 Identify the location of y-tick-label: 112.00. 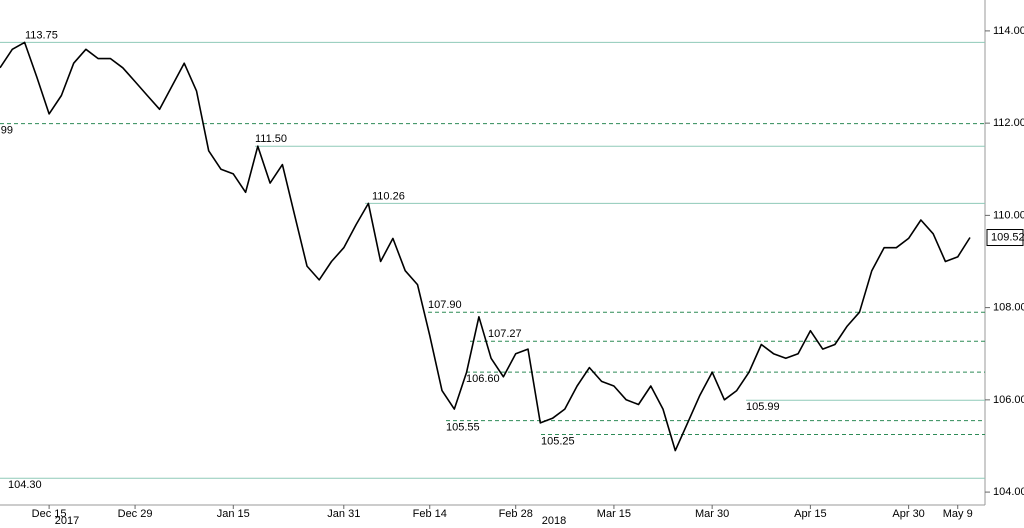
(1008, 123).